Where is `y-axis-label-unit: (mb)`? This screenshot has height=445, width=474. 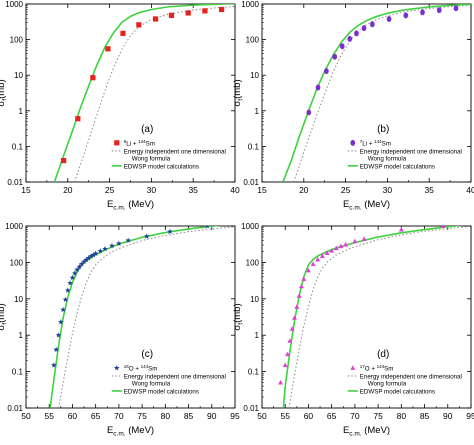 y-axis-label-unit: (mb) is located at coordinates (3, 313).